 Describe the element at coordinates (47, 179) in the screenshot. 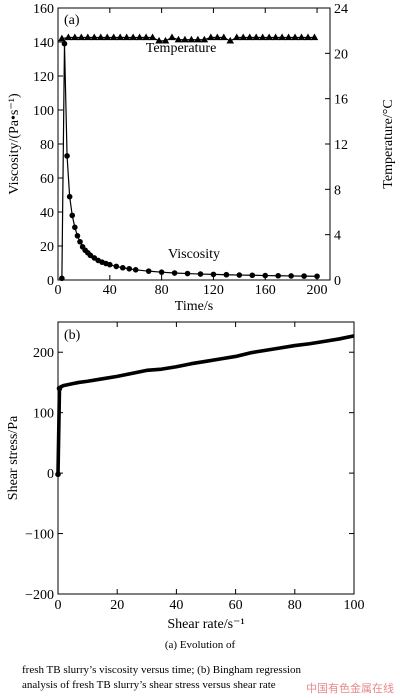

I see `y-tick-label: 60` at that location.